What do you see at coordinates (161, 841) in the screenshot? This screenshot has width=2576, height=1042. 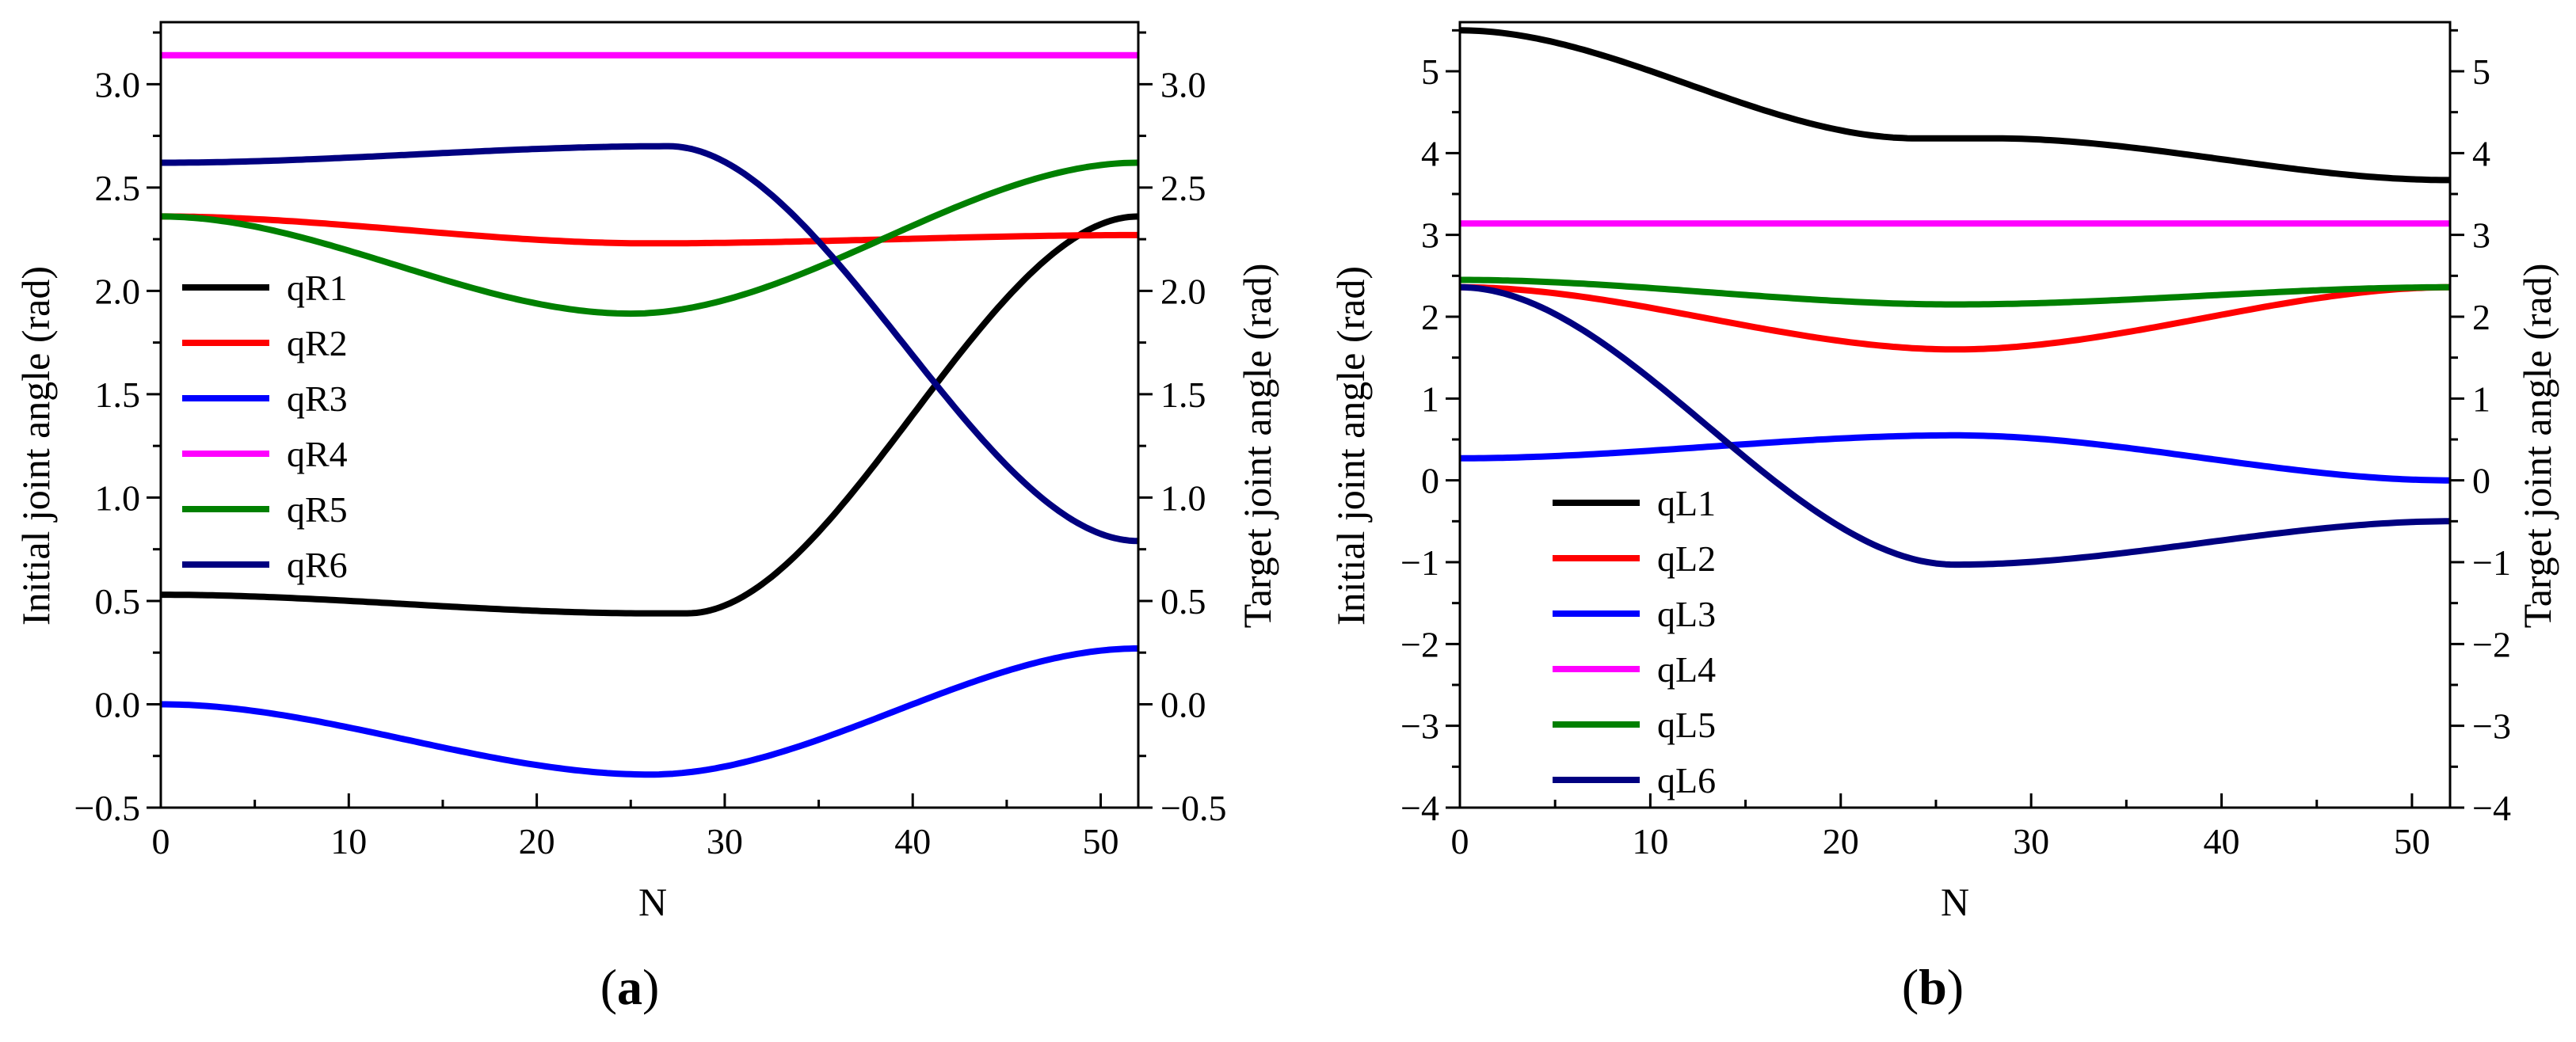 I see `panel-a-x-tick-label: 0` at bounding box center [161, 841].